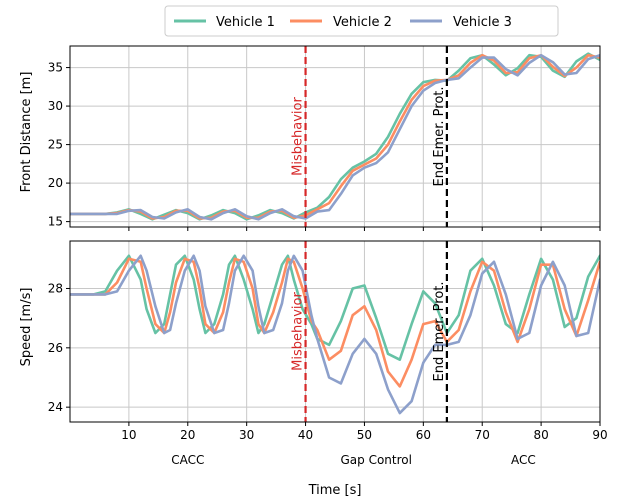 This screenshot has height=502, width=621. What do you see at coordinates (599, 435) in the screenshot?
I see `x-tick-label-90: 90` at bounding box center [599, 435].